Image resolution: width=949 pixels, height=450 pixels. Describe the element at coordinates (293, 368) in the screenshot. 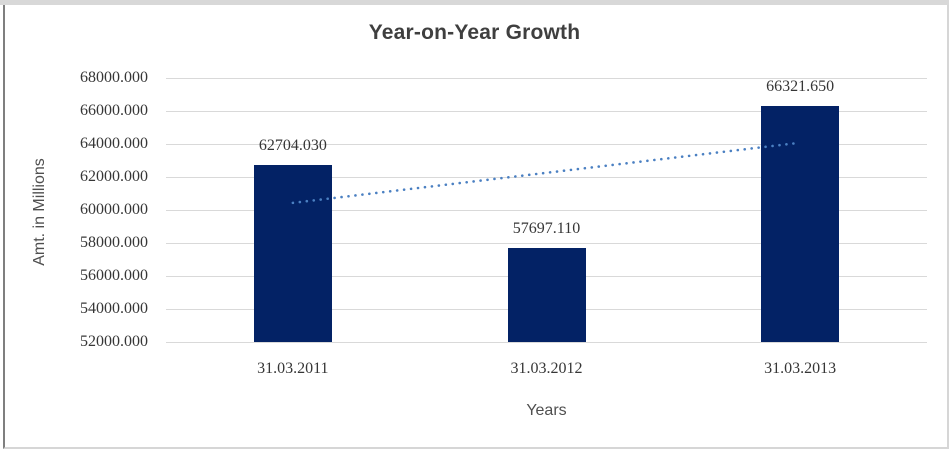

I see `x-tick-label: 31.03.2011` at that location.